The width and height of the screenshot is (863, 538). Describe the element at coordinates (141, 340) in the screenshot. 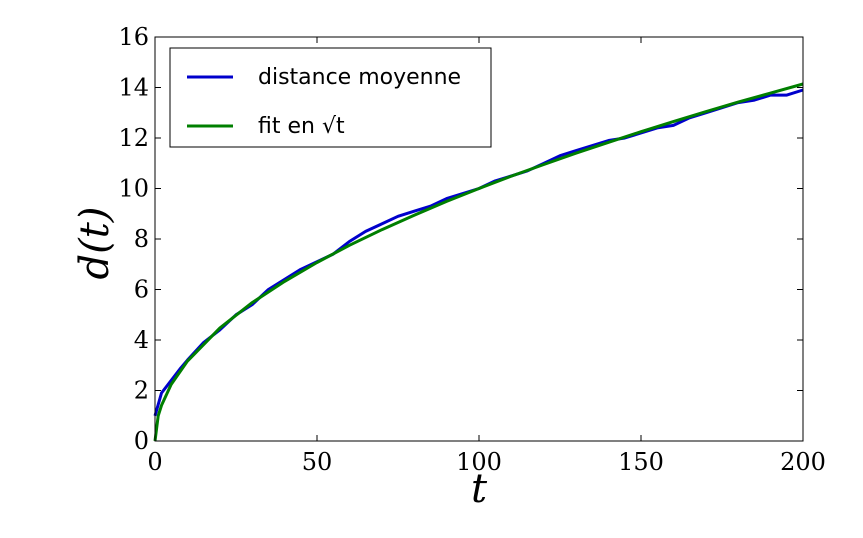

I see `y-tick-label: 4` at that location.